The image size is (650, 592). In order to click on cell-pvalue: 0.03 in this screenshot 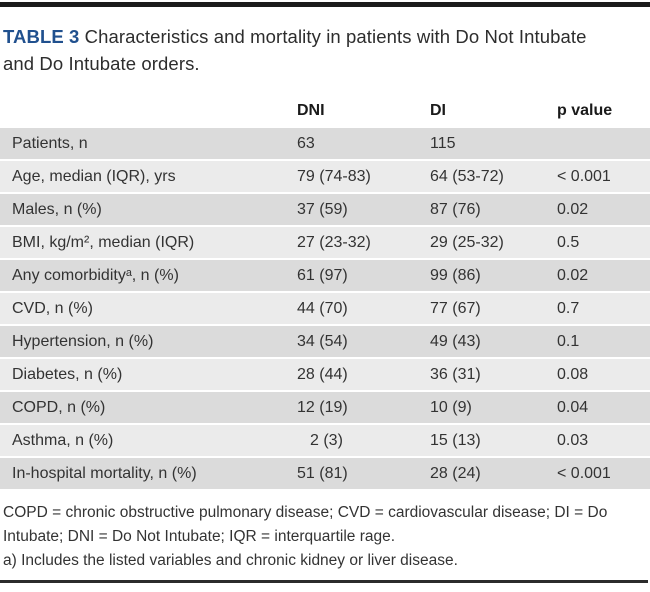, I will do `click(603, 441)`.